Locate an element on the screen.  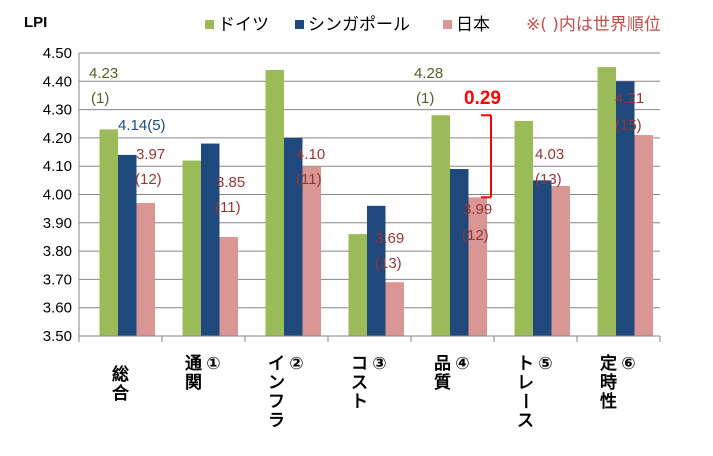
category-char: フ is located at coordinates (276, 402).